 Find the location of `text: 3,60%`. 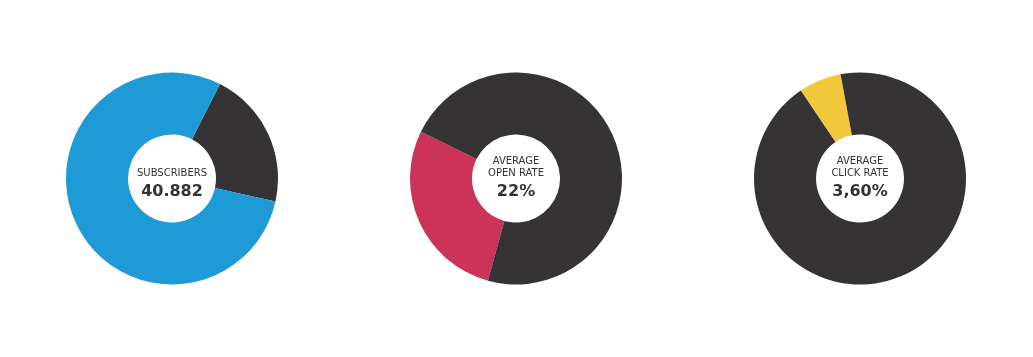

text: 3,60% is located at coordinates (860, 190).